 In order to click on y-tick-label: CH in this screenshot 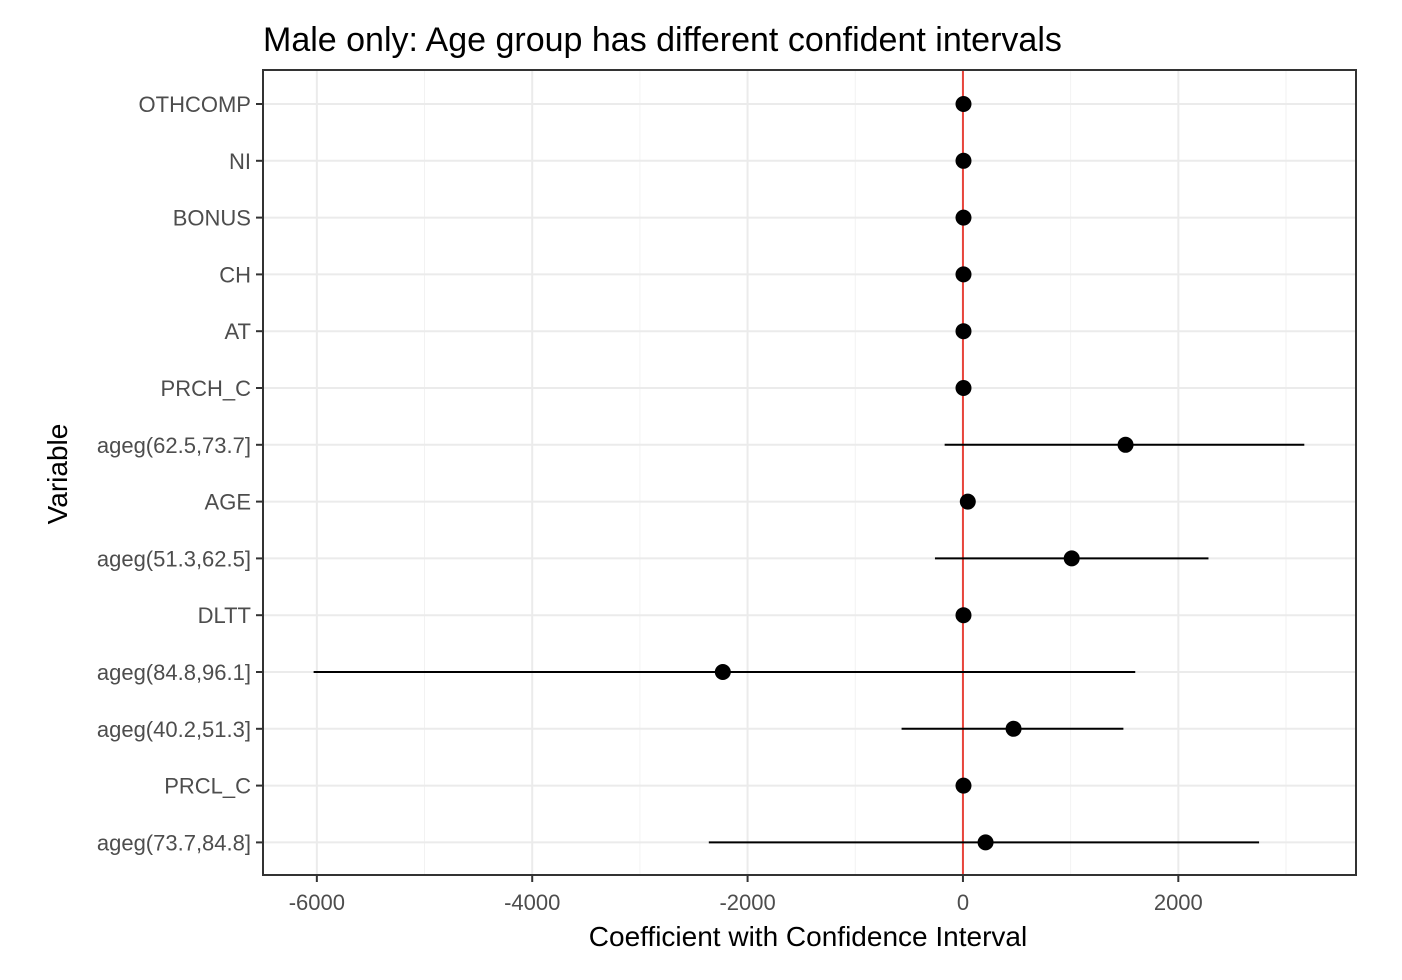, I will do `click(235, 274)`.